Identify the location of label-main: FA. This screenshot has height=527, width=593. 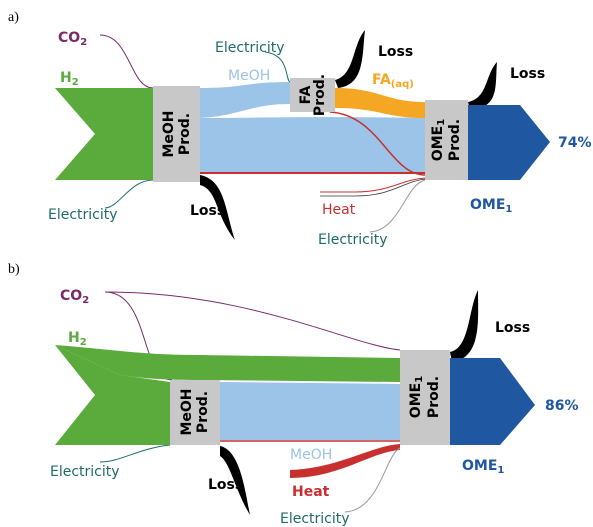
(381, 80).